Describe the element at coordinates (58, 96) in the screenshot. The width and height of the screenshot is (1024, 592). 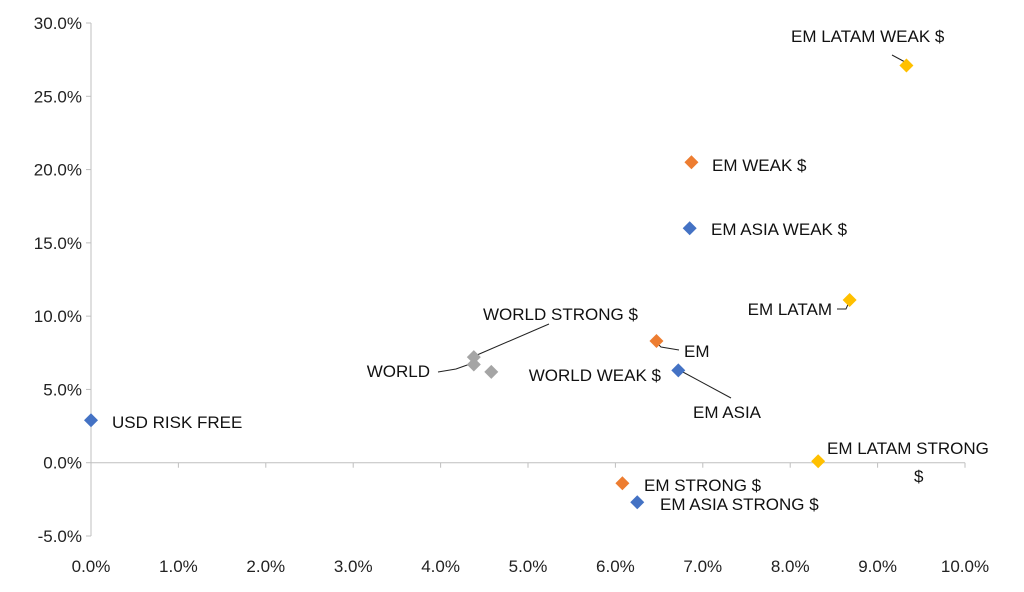
I see `y-tick-label: 25.0%` at that location.